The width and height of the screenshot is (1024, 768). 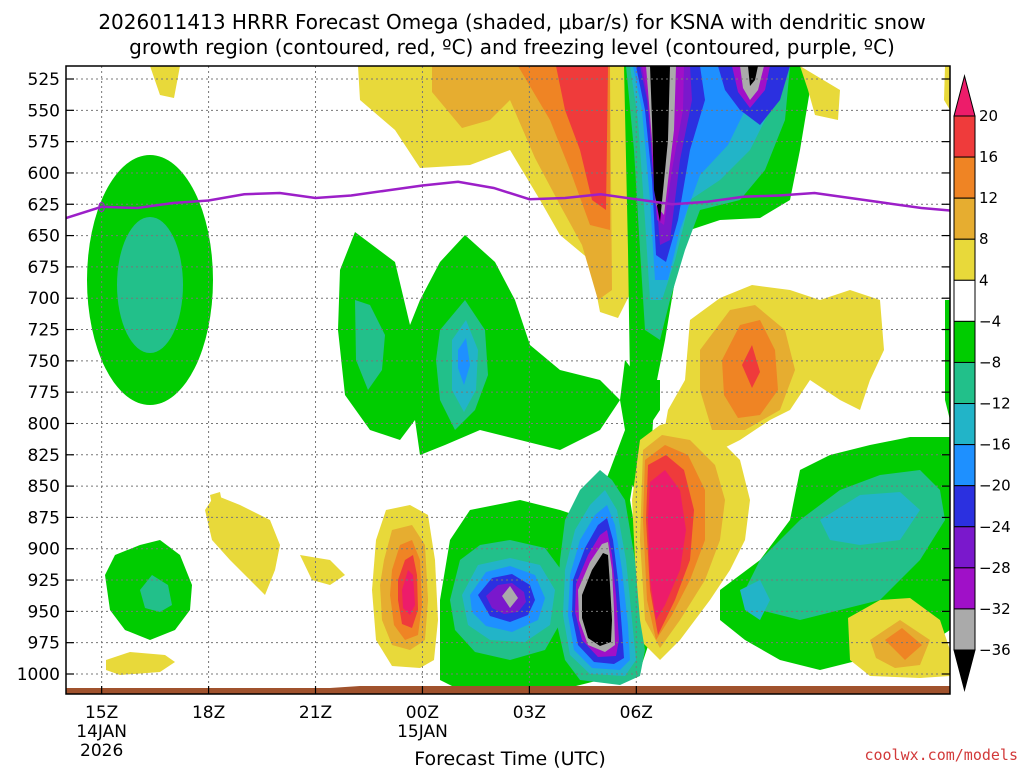 I want to click on y-tick-label: 525, so click(x=44, y=80).